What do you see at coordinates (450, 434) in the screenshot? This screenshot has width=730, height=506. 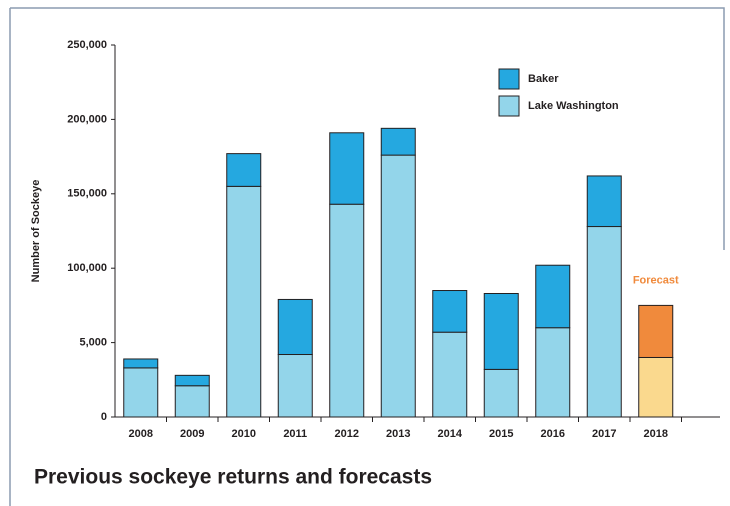 I see `x-tick-label: 2014` at bounding box center [450, 434].